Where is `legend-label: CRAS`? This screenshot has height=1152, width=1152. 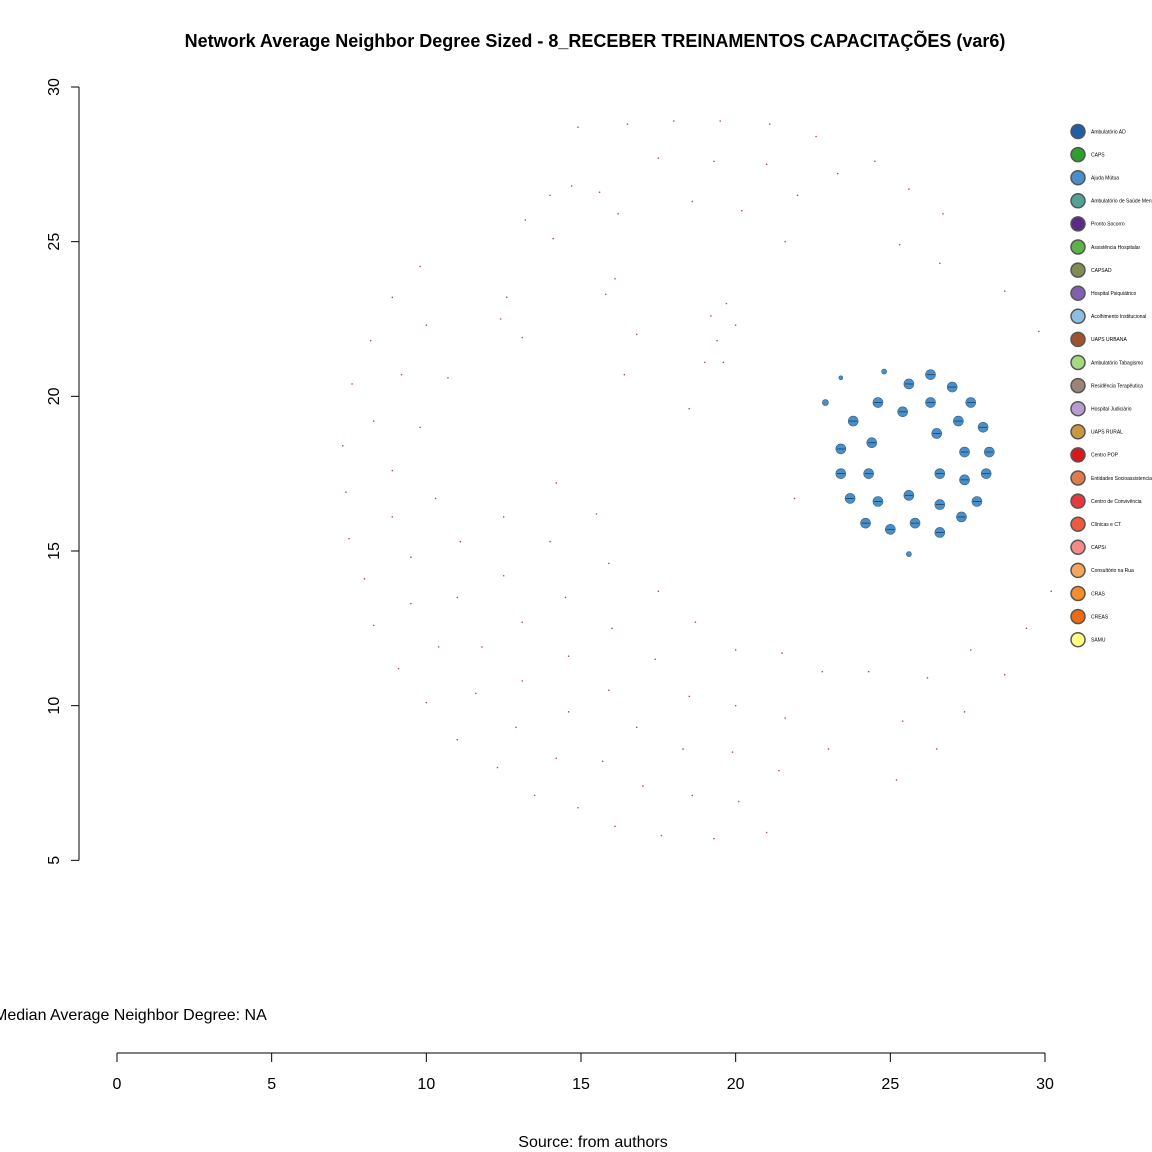
legend-label: CRAS is located at coordinates (1098, 594).